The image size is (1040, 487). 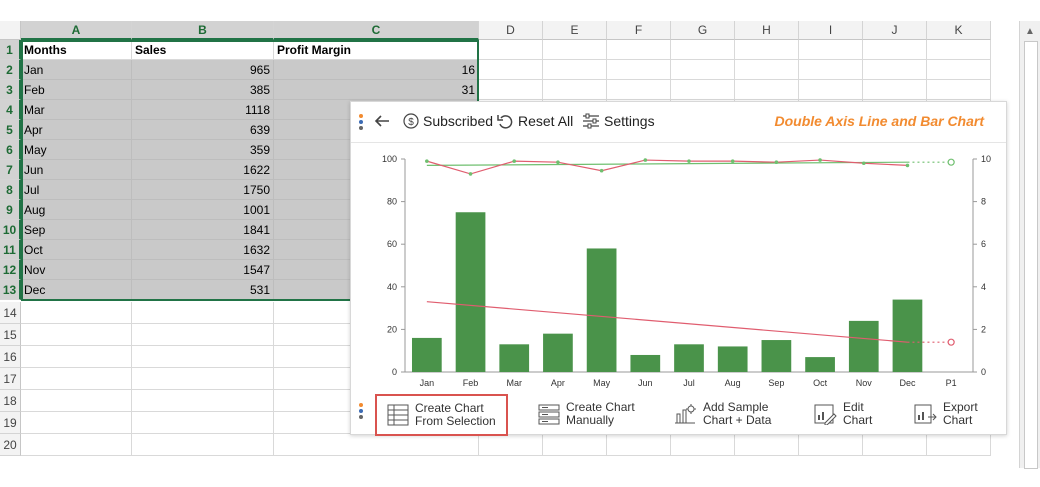 What do you see at coordinates (376, 50) in the screenshot?
I see `cell-c1: Profit Margin` at bounding box center [376, 50].